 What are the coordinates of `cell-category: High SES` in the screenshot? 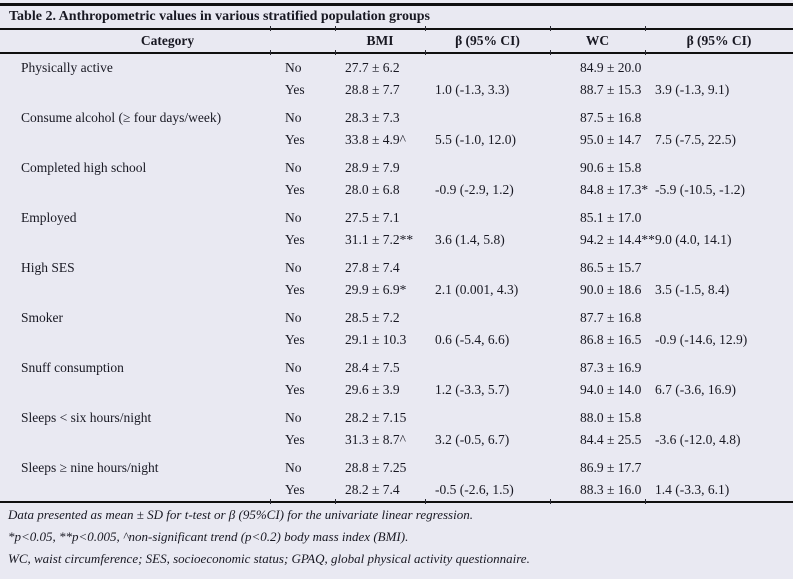 It's located at (48, 267).